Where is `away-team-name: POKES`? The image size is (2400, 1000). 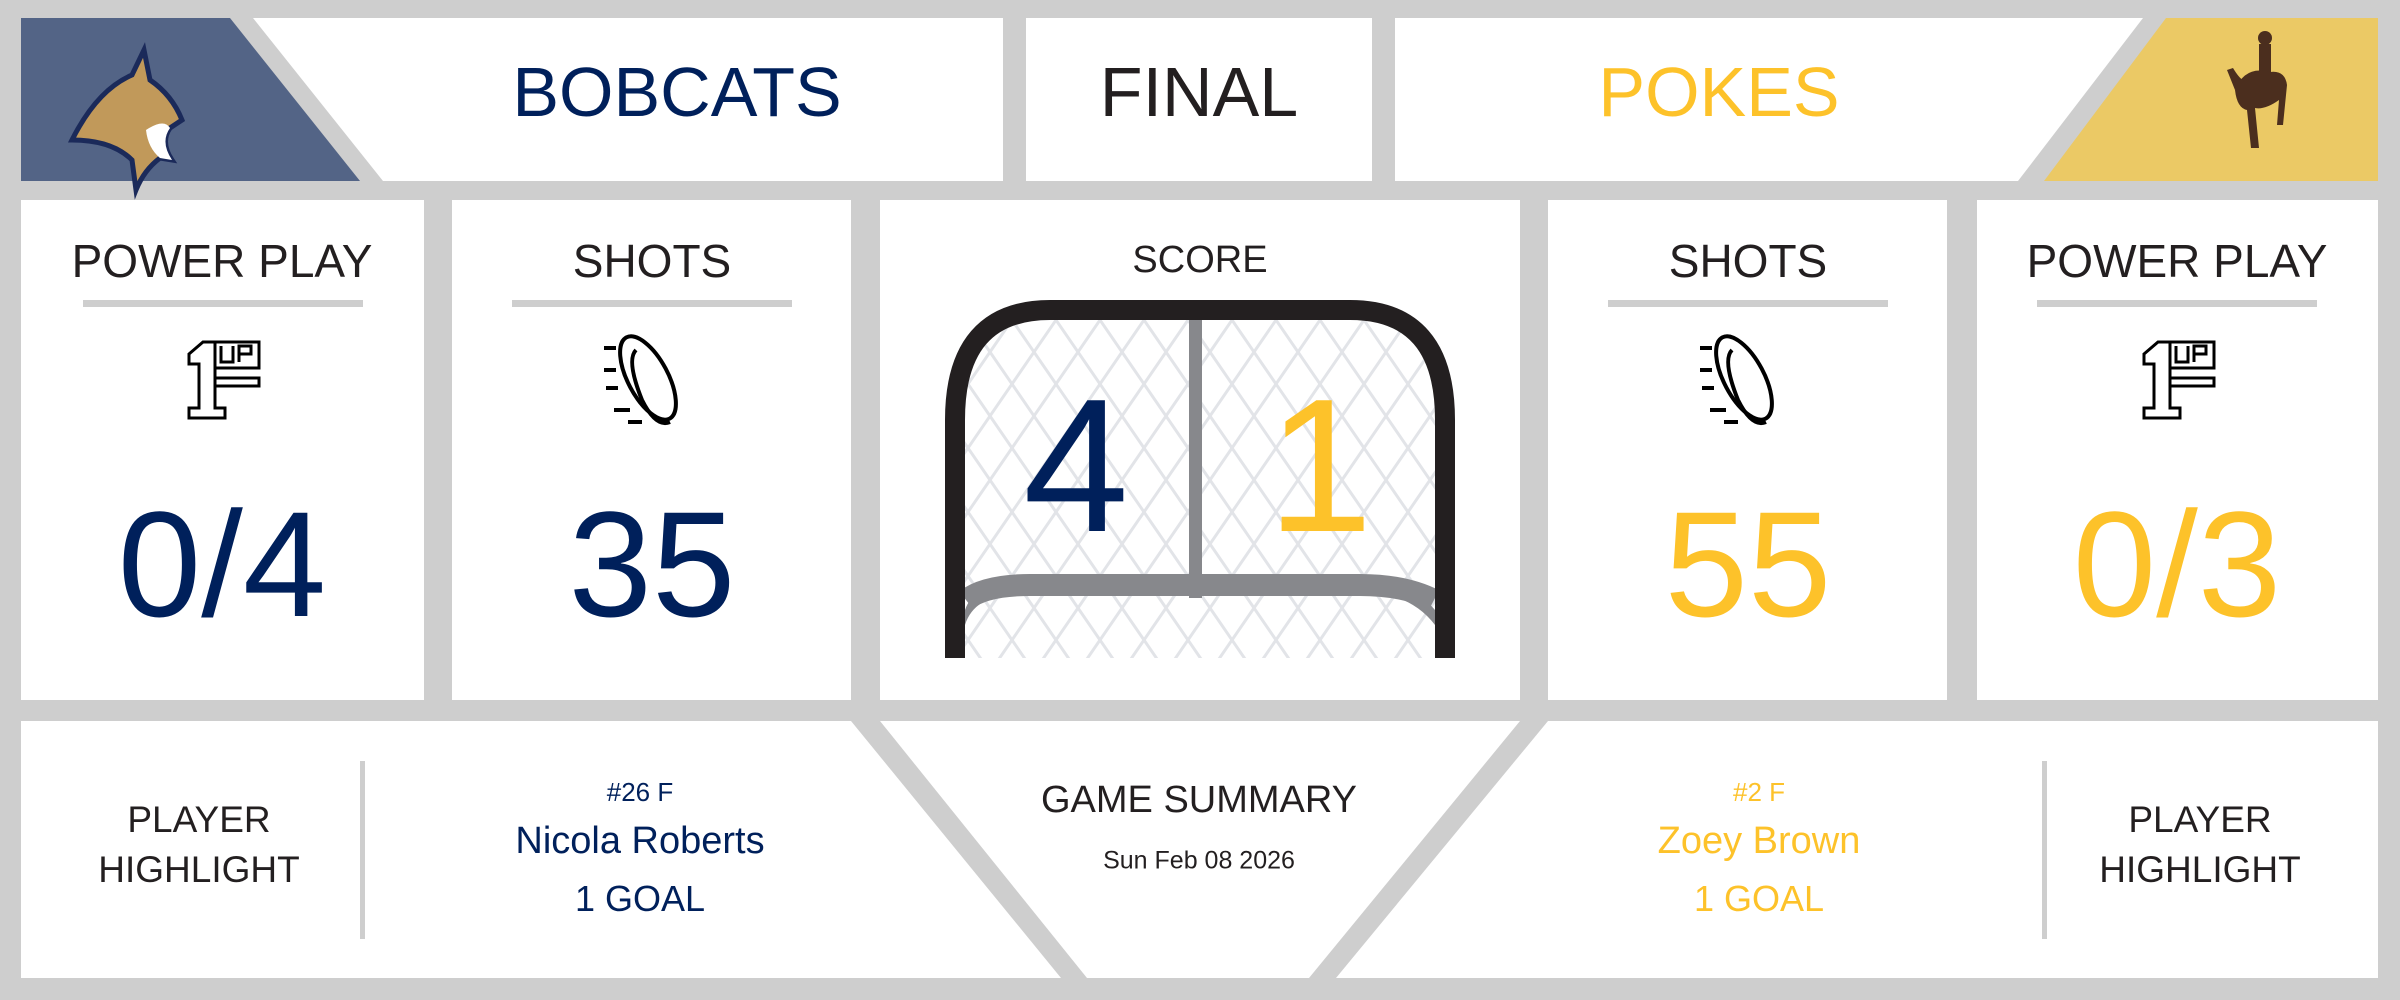
away-team-name: POKES is located at coordinates (1719, 92).